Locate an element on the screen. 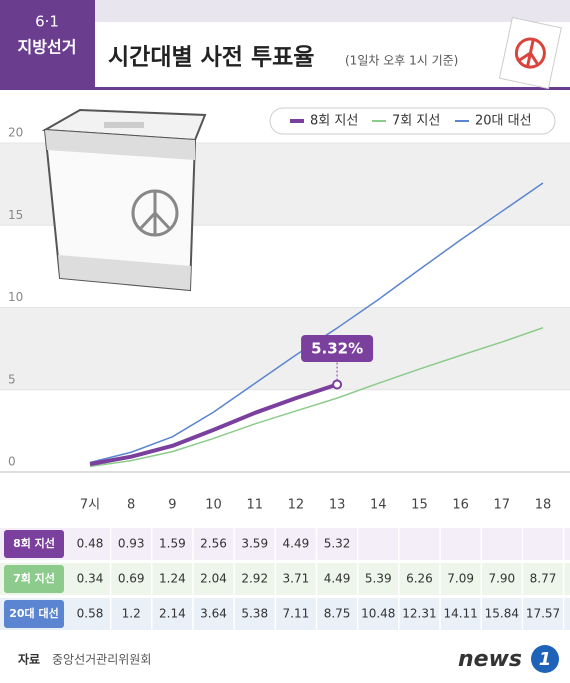 This screenshot has height=683, width=570. table-value: 14.11 is located at coordinates (460, 614).